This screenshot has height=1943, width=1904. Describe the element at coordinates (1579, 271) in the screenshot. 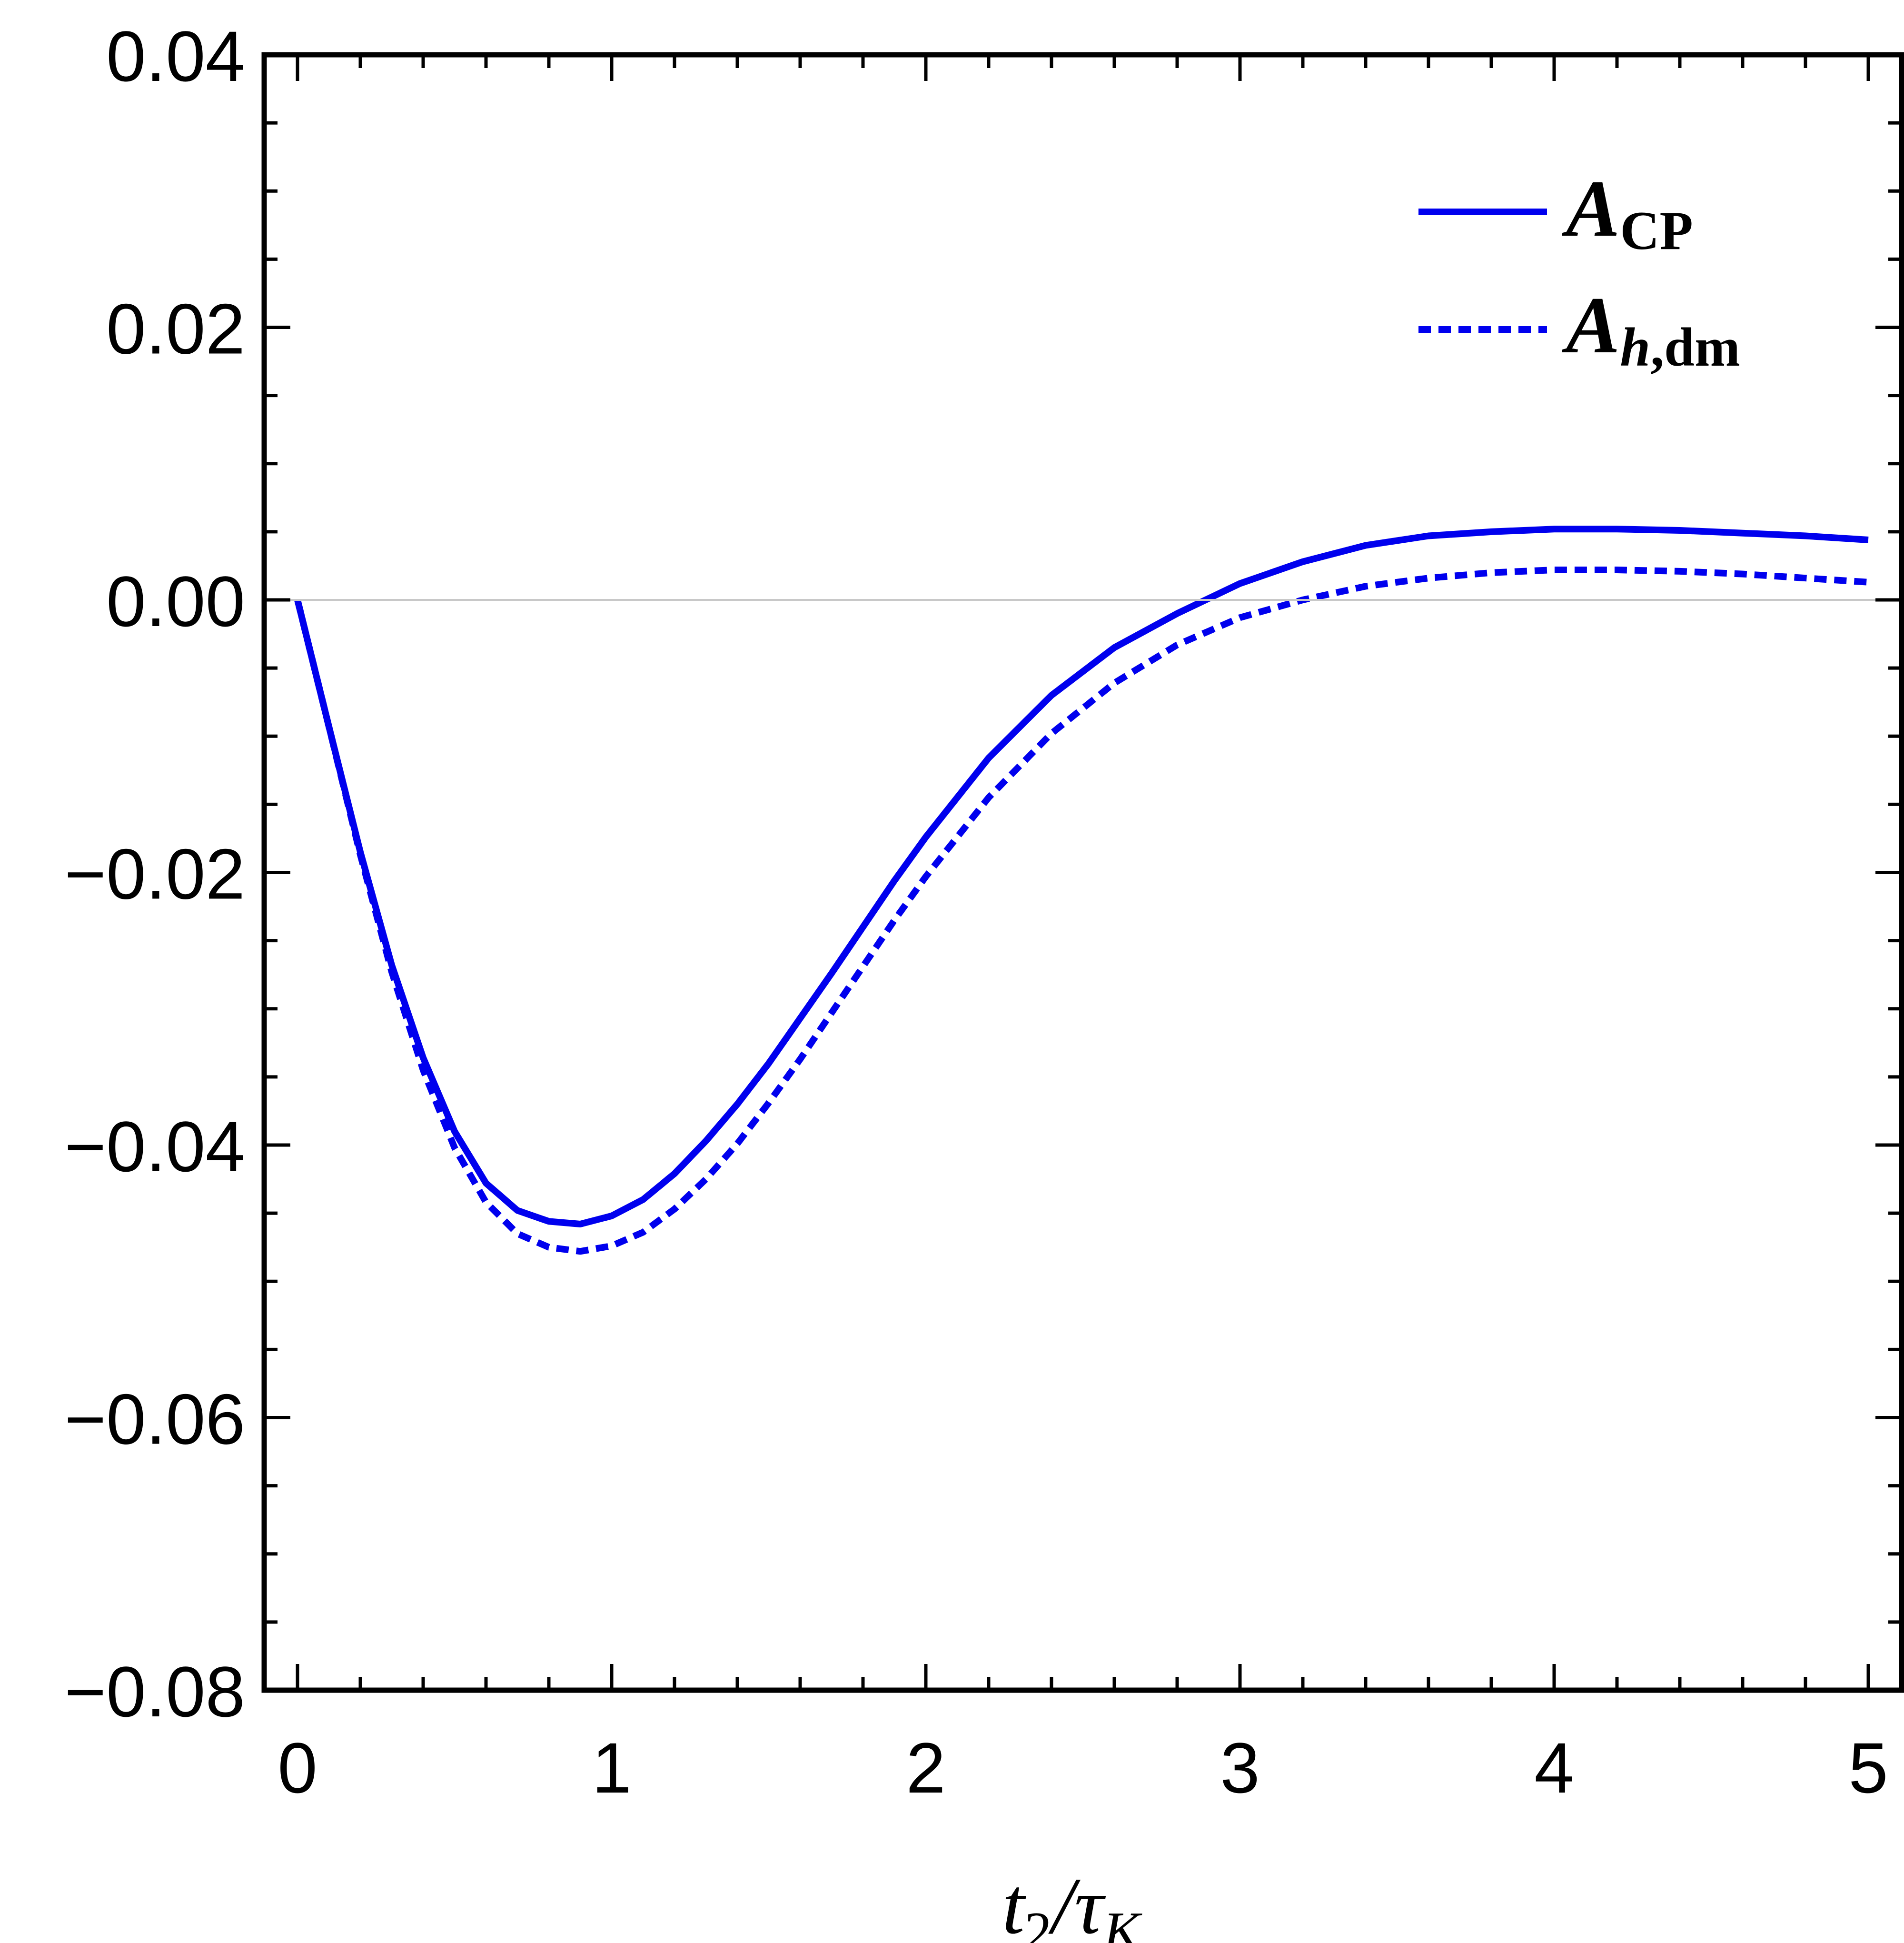

I see `legend: ACP Ah,dm` at that location.